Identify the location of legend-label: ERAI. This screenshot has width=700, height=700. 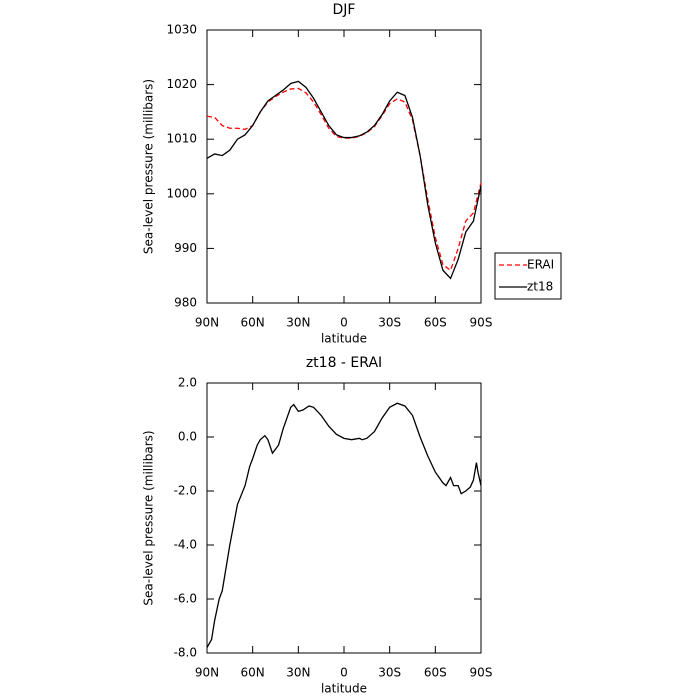
(540, 265).